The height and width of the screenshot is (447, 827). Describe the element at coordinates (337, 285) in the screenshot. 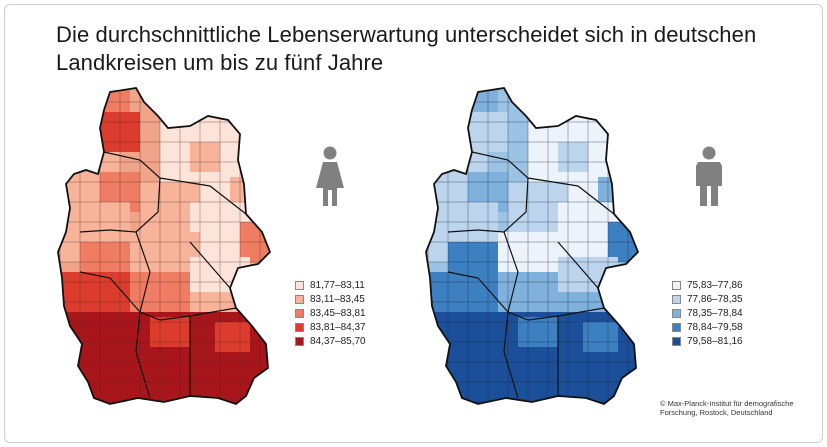

I see `legend-label: 81,77–83,11` at that location.